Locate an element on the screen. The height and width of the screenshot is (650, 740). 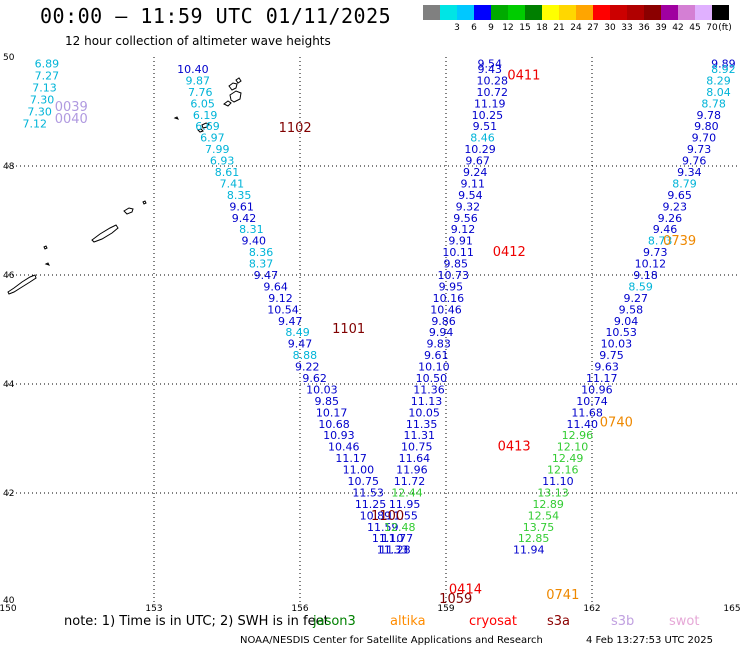
pass-time-label: 1059 is located at coordinates (455, 599).